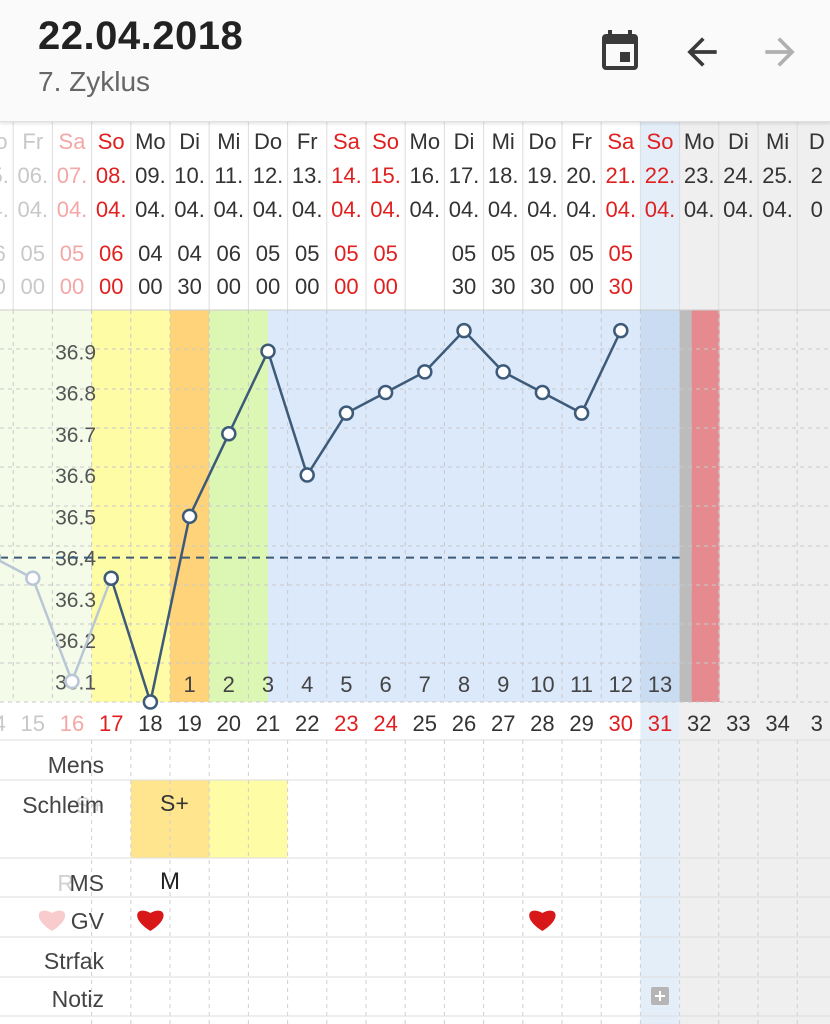 This screenshot has height=1024, width=830. I want to click on phase-day-number: 2, so click(229, 684).